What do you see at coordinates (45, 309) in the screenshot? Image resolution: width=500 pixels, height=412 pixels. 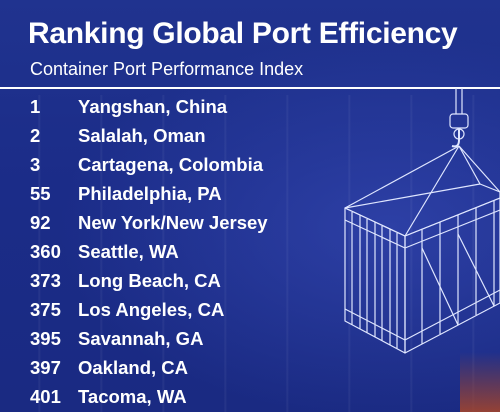 I see `port-rank: 375` at bounding box center [45, 309].